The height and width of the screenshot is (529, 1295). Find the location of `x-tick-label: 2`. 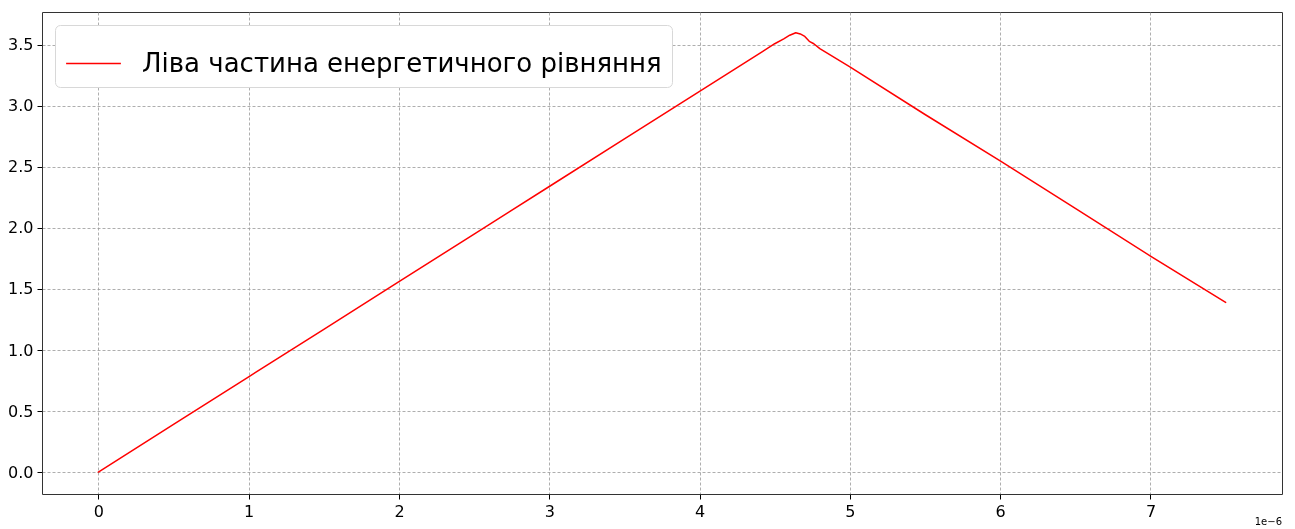

x-tick-label: 2 is located at coordinates (399, 511).